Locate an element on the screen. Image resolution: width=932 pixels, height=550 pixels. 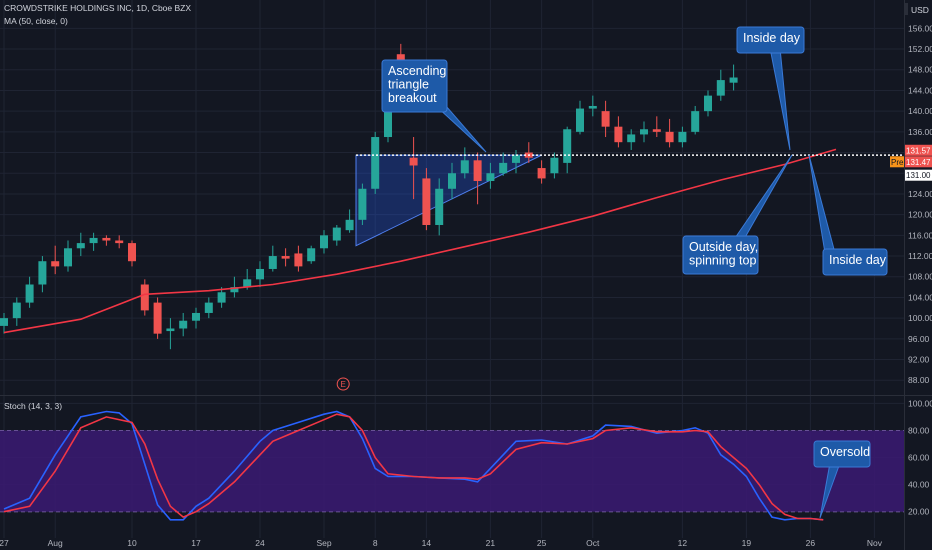
callout-line: Ascending is located at coordinates (417, 71).